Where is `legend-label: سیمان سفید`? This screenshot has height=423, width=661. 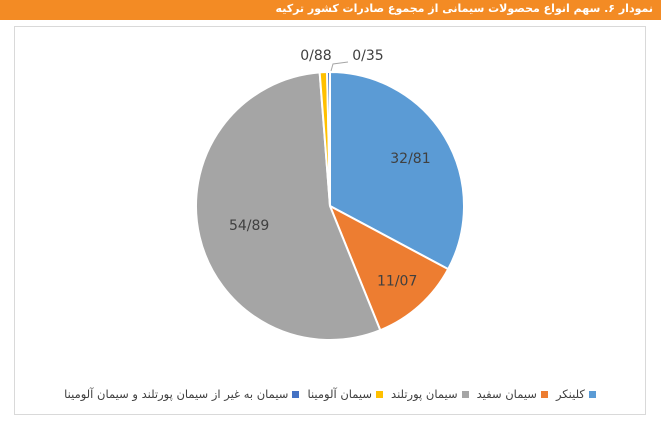
legend-label: سیمان سفید is located at coordinates (506, 394).